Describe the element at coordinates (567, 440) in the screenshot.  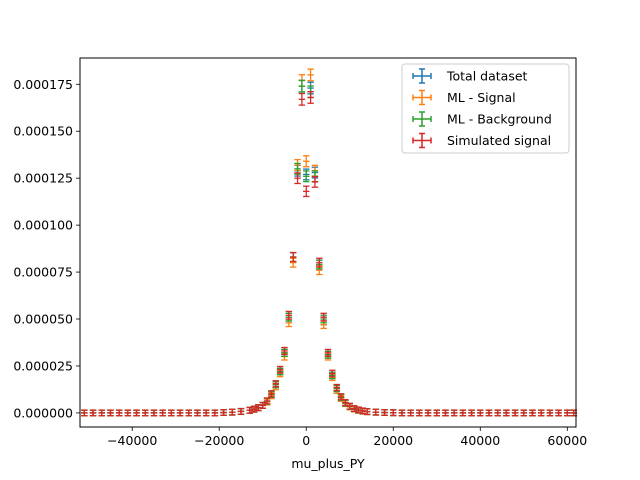
I see `x-tick-label: 60000` at that location.